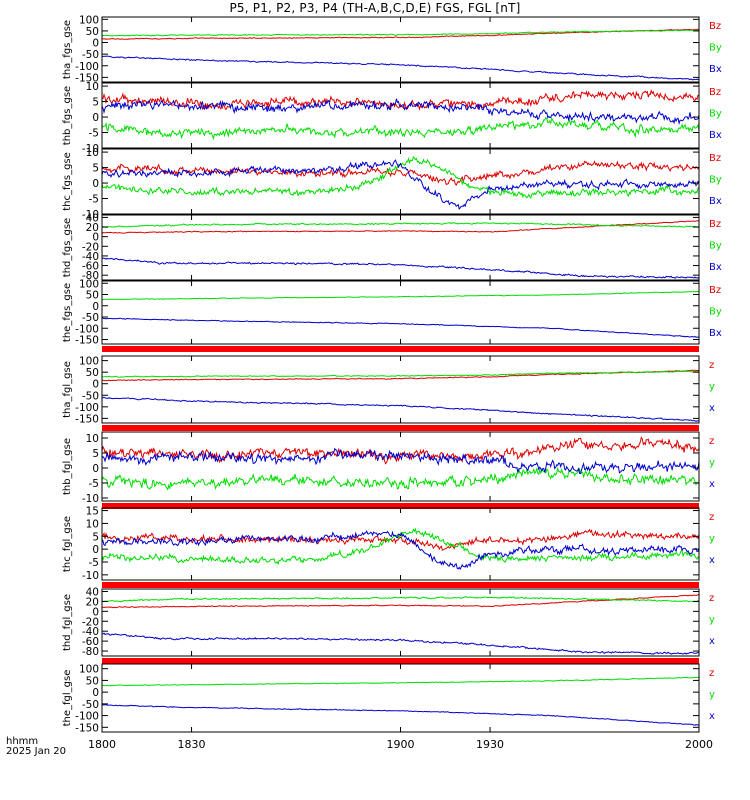 The image size is (750, 800). Describe the element at coordinates (67, 115) in the screenshot. I see `y-axis-label: thb_fgs_gse` at that location.